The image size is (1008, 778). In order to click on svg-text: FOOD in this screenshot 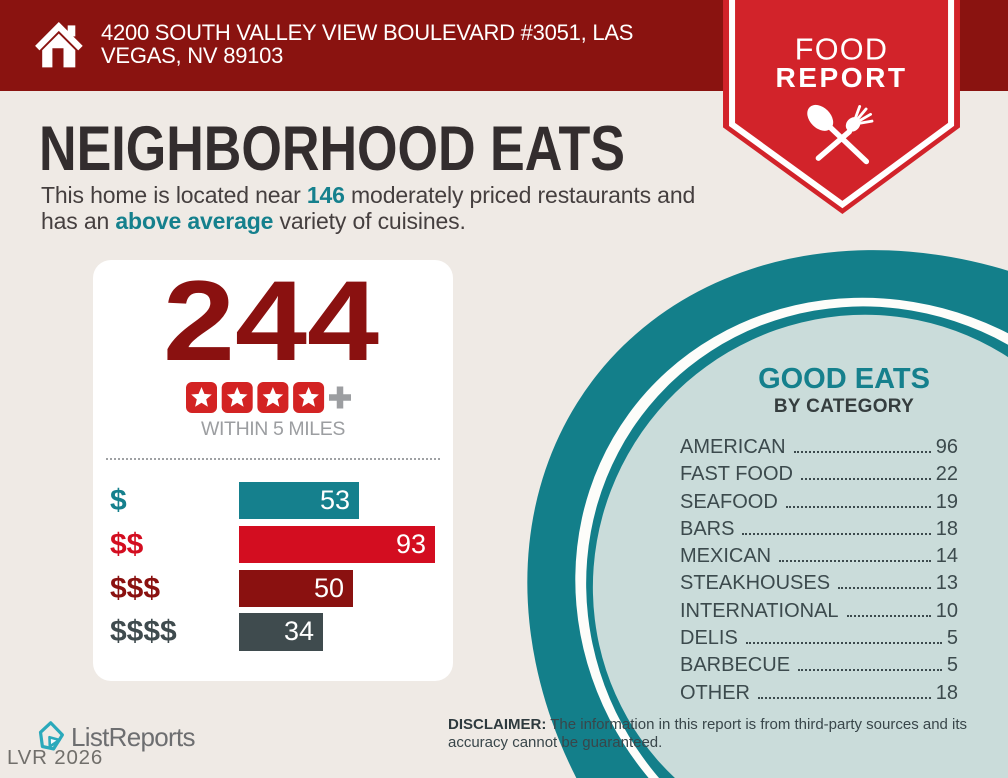, I will do `click(842, 49)`.